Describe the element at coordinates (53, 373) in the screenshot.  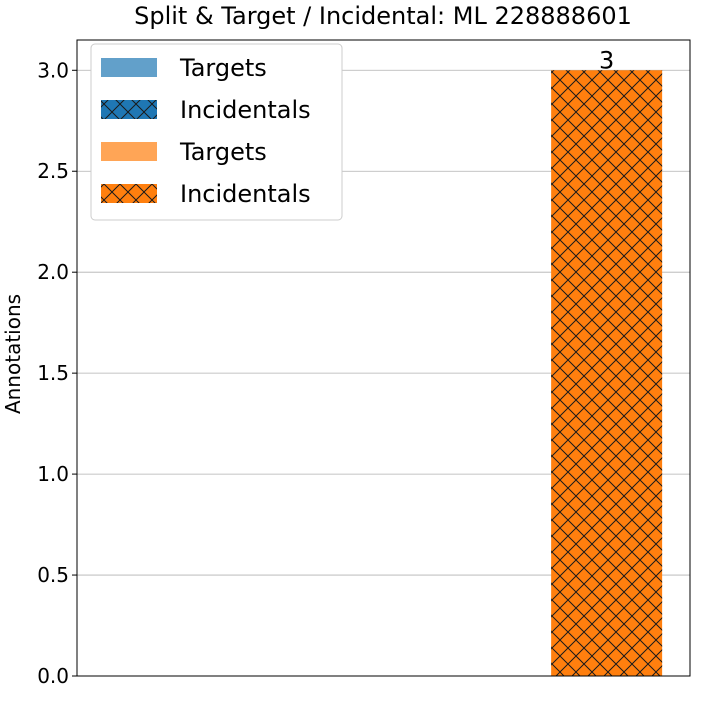
I see `y-tick-label: 1.5` at that location.